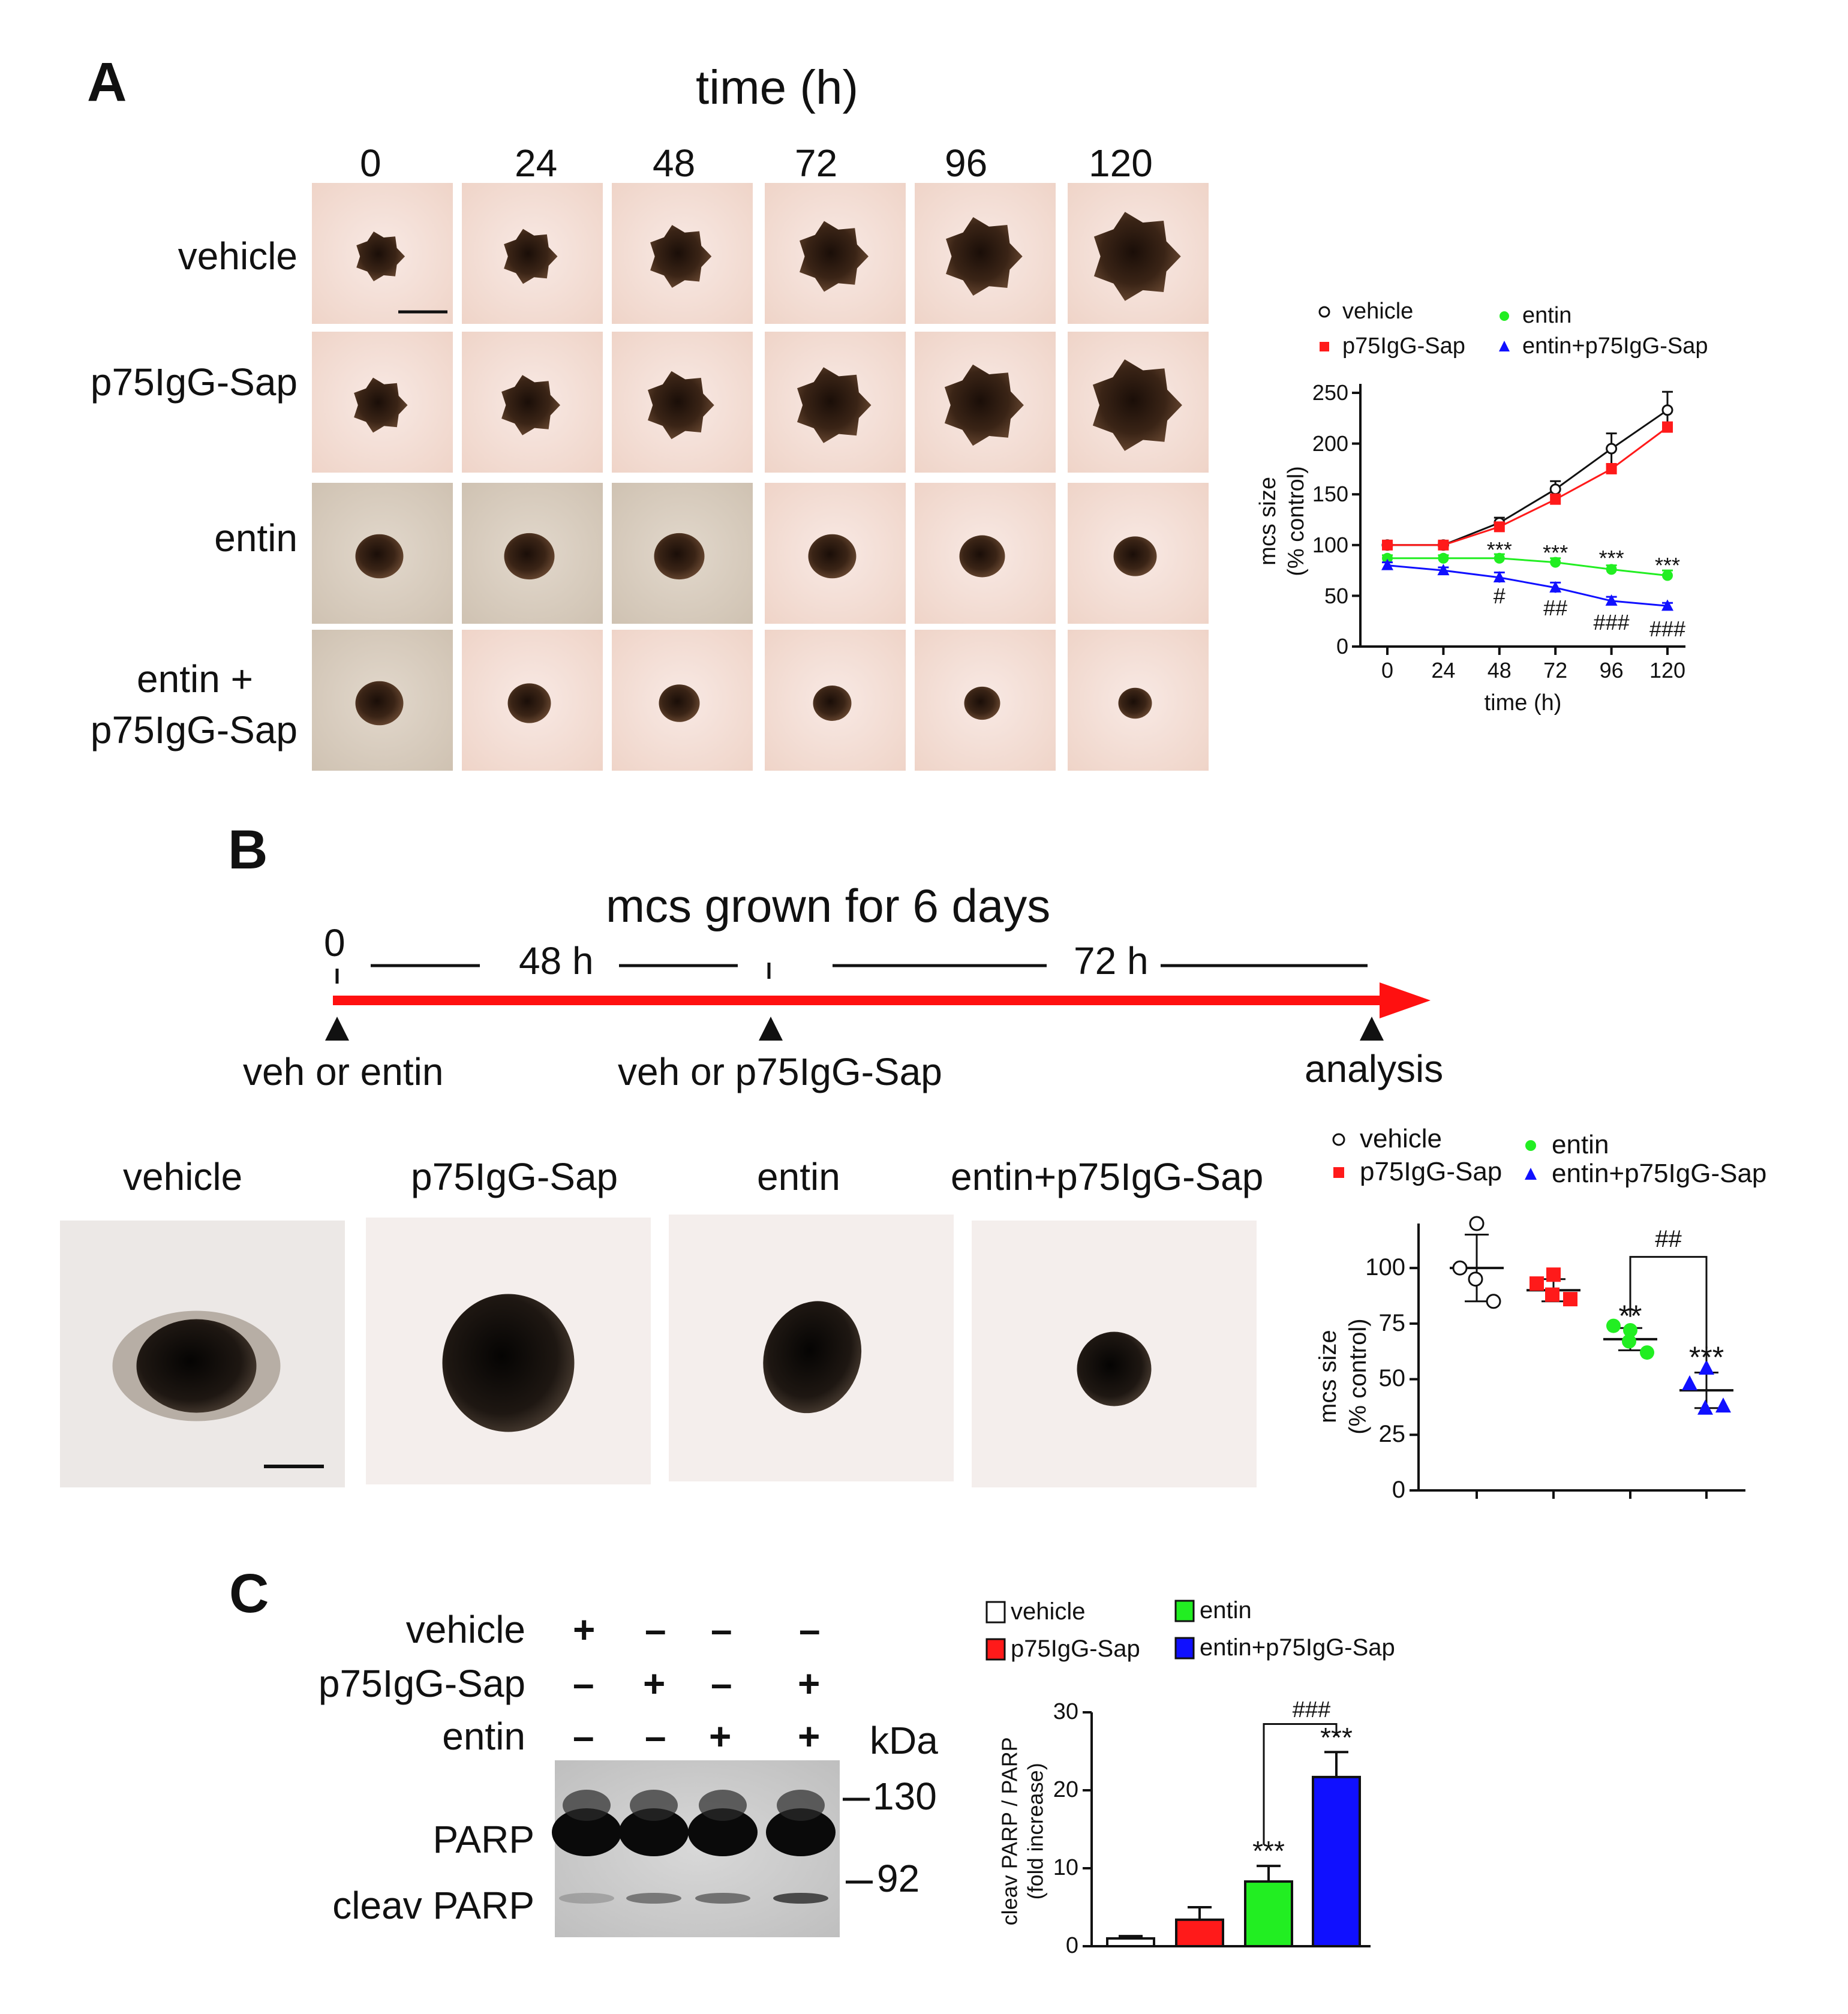  Describe the element at coordinates (1527, 567) in the screenshot. I see `series-line-entin` at that location.